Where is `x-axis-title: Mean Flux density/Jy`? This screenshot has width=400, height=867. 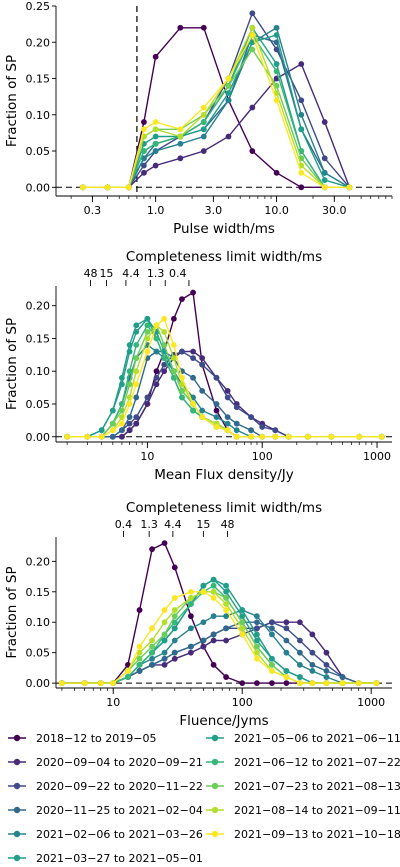
x-axis-title: Mean Flux density/Jy is located at coordinates (223, 475).